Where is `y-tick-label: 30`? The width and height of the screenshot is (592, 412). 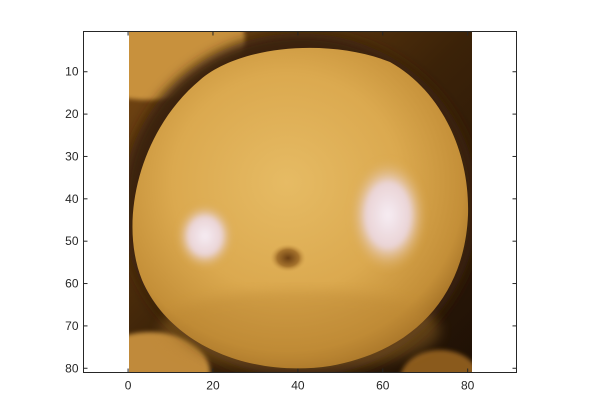 y-tick-label: 30 is located at coordinates (72, 156).